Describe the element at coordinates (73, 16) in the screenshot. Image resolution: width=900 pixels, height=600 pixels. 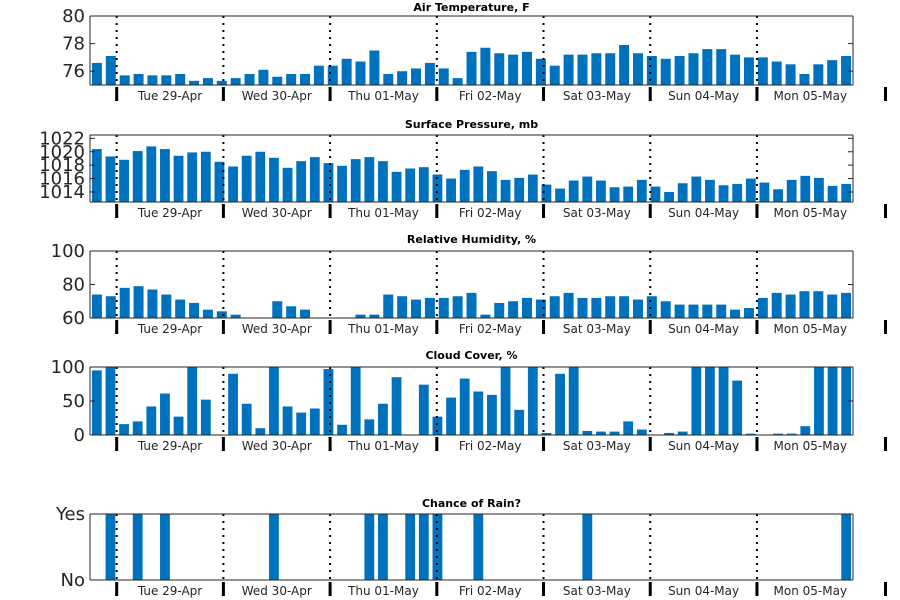
I see `y-tick-label: 80` at that location.